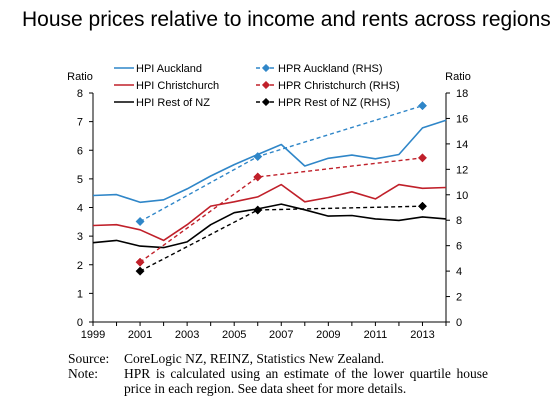 The width and height of the screenshot is (550, 410). I want to click on y-right-tick-label: 10, so click(462, 196).